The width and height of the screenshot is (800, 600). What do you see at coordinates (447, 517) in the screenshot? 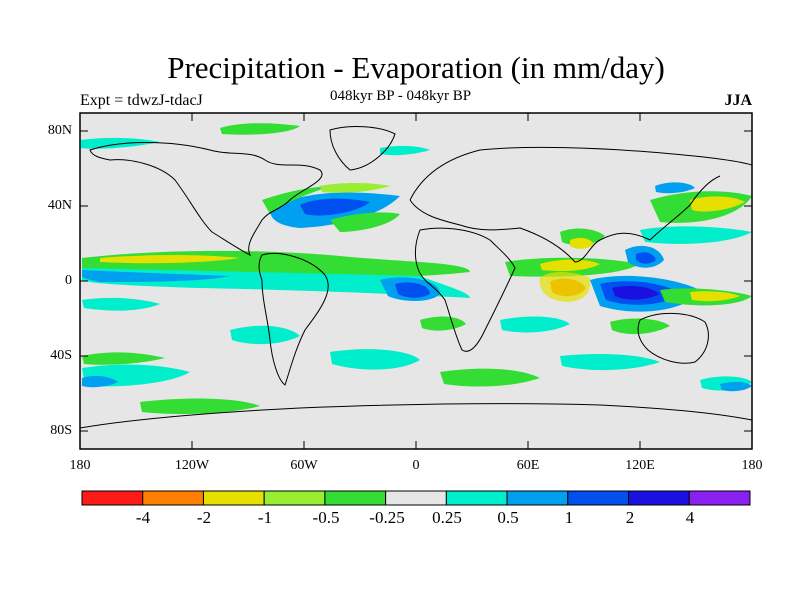
I see `colorbar-label: 0.25` at bounding box center [447, 517].